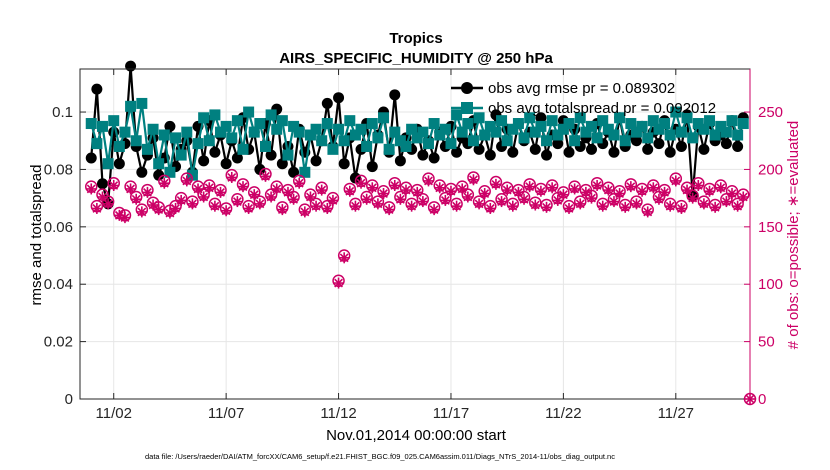 The width and height of the screenshot is (830, 470). Describe the element at coordinates (762, 399) in the screenshot. I see `y2-tick-label: 0` at that location.